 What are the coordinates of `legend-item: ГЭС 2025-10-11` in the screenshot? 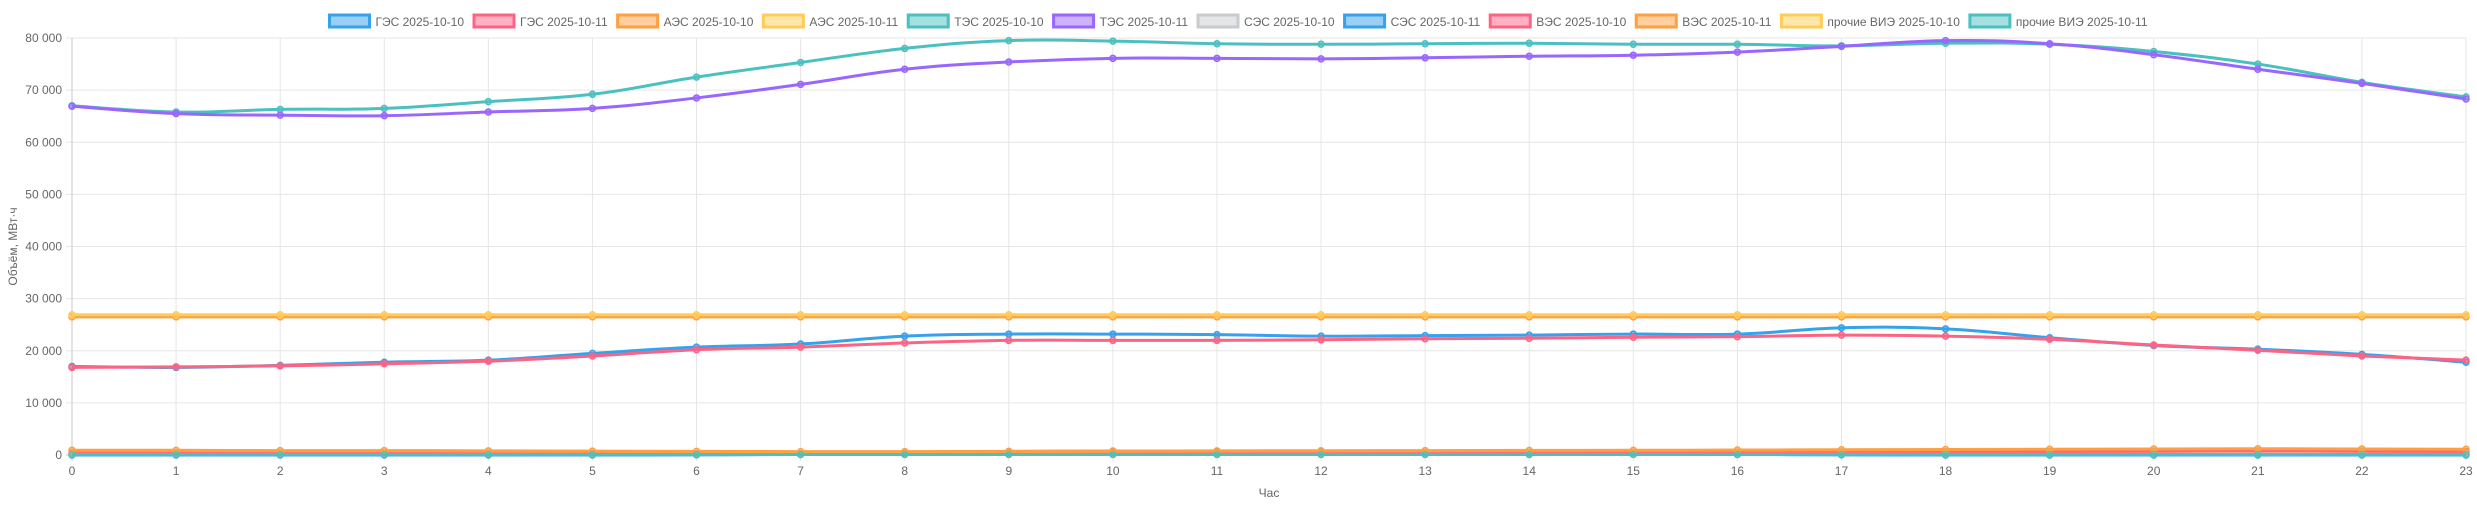 It's located at (540, 21).